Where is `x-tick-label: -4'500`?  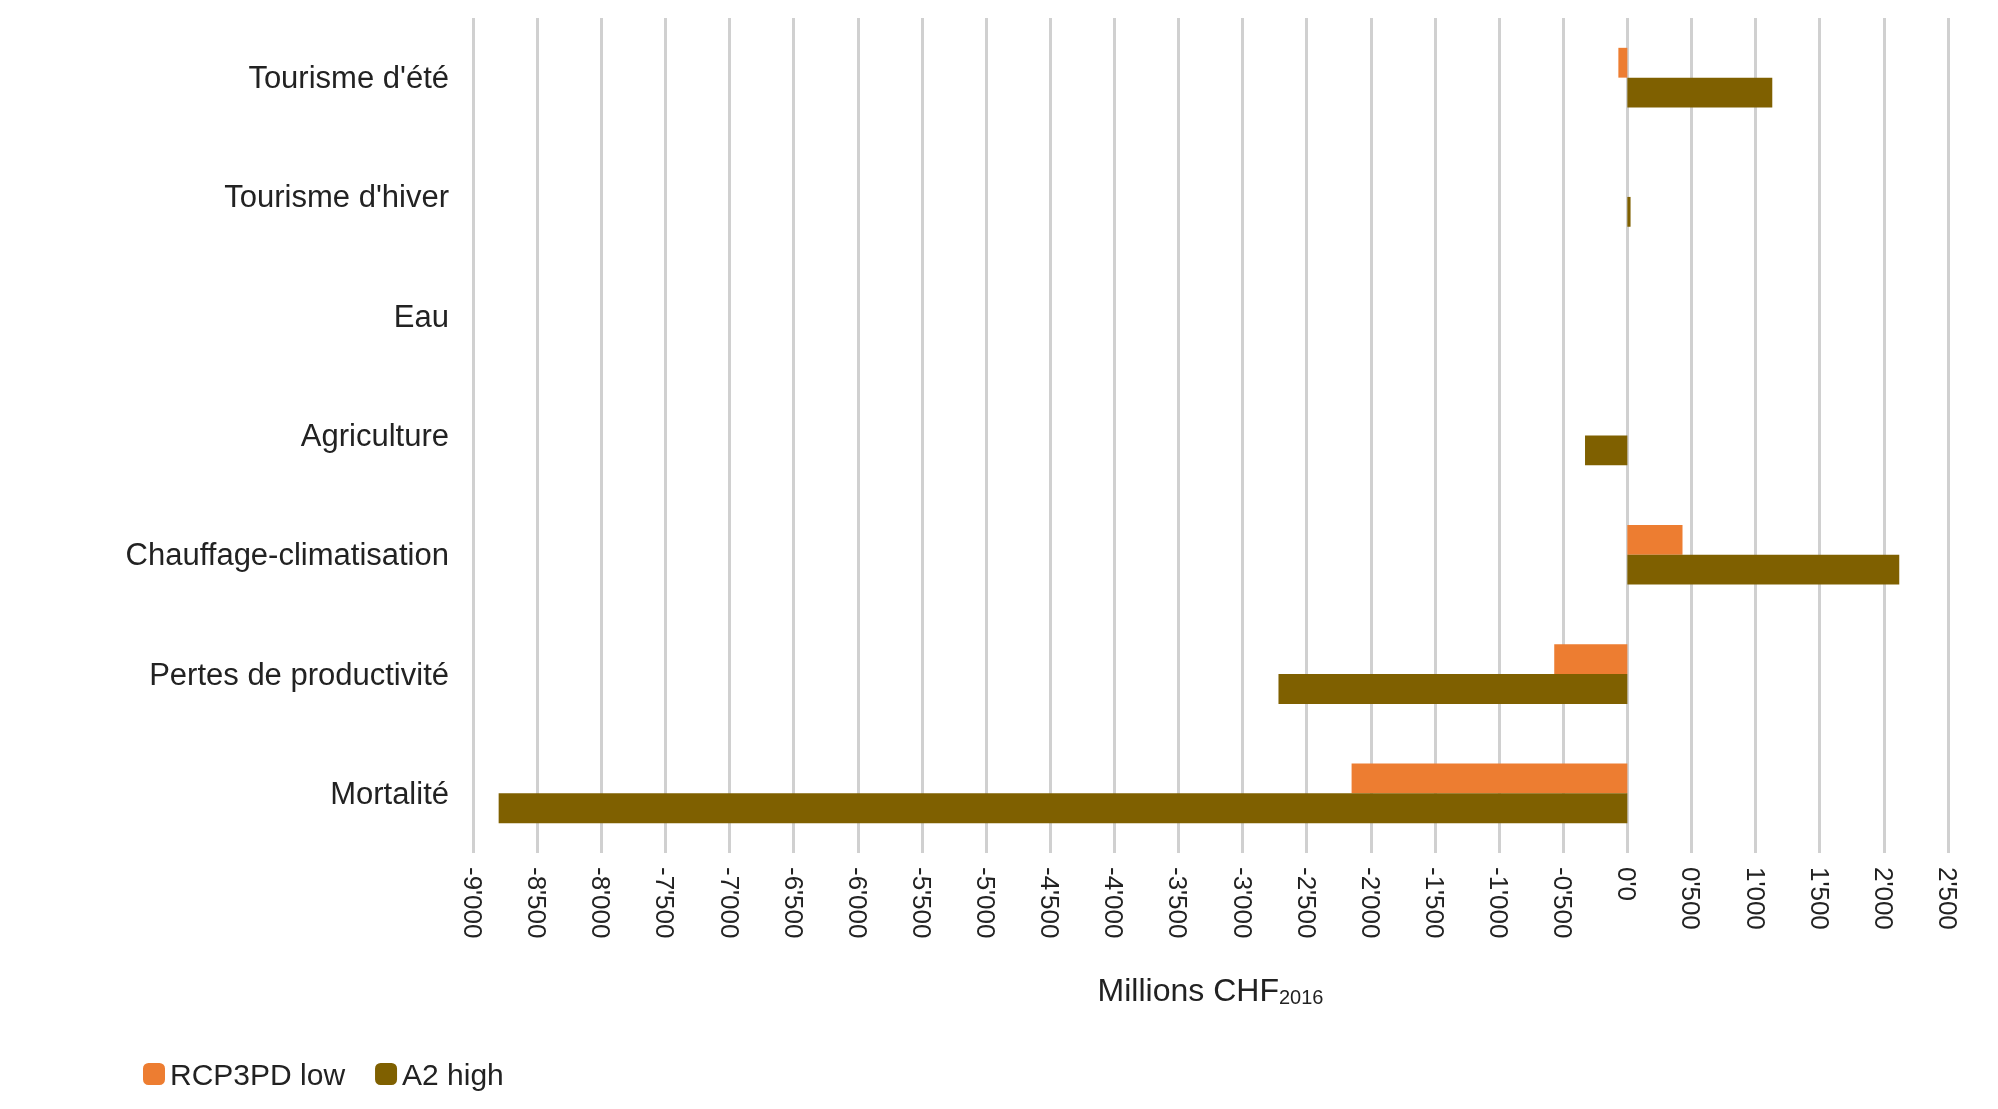
x-tick-label: -4'500 is located at coordinates (1050, 903).